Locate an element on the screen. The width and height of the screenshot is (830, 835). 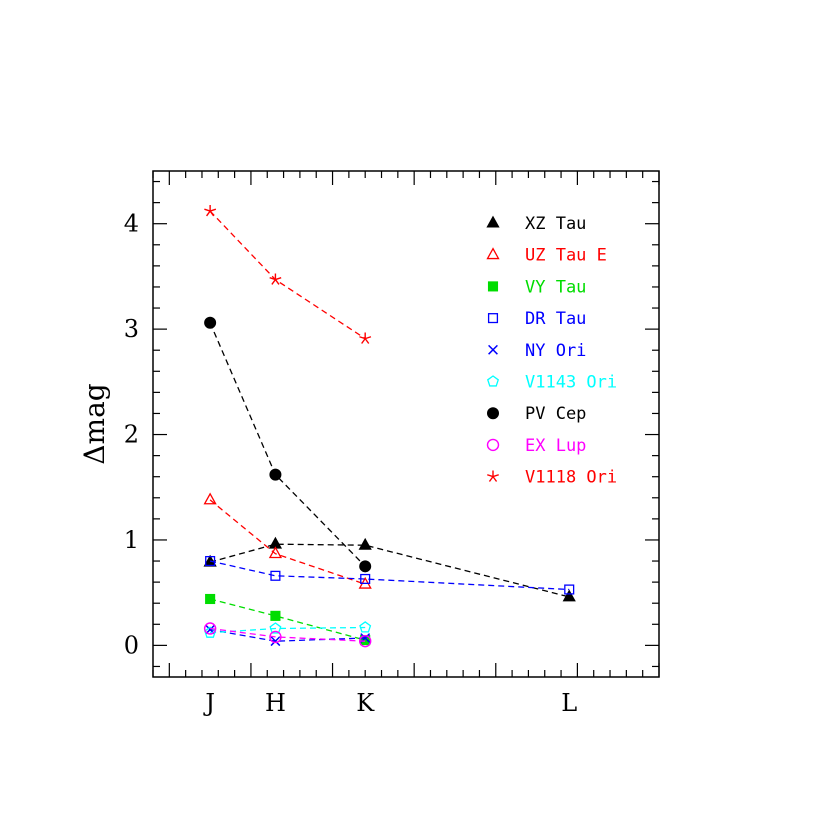
legend-item: PV Cep is located at coordinates (536, 414).